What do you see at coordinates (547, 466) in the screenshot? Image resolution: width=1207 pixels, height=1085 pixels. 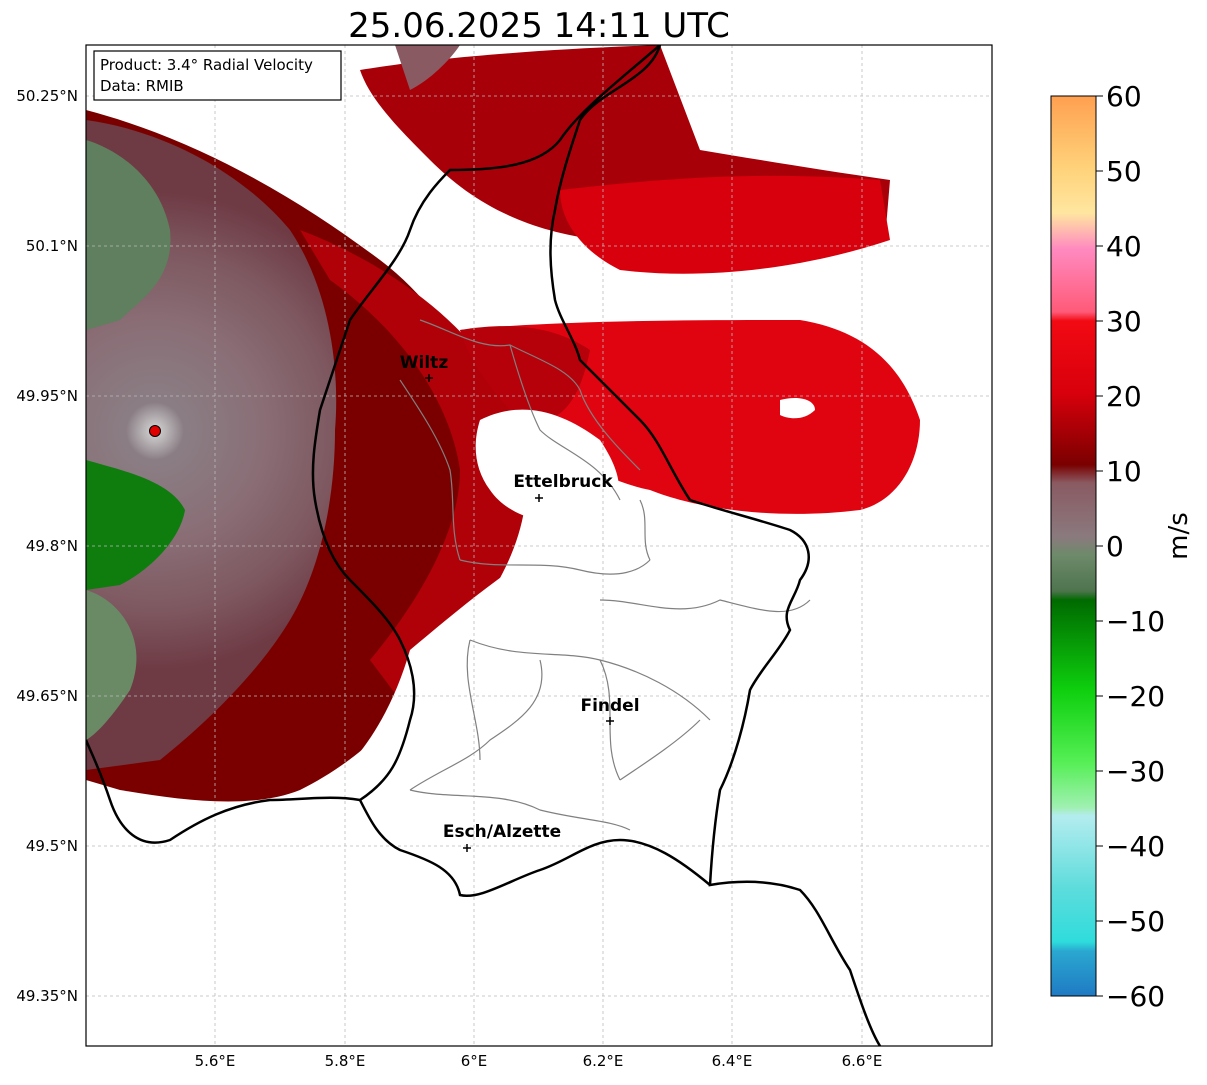 I see `echo-clear-zone` at bounding box center [547, 466].